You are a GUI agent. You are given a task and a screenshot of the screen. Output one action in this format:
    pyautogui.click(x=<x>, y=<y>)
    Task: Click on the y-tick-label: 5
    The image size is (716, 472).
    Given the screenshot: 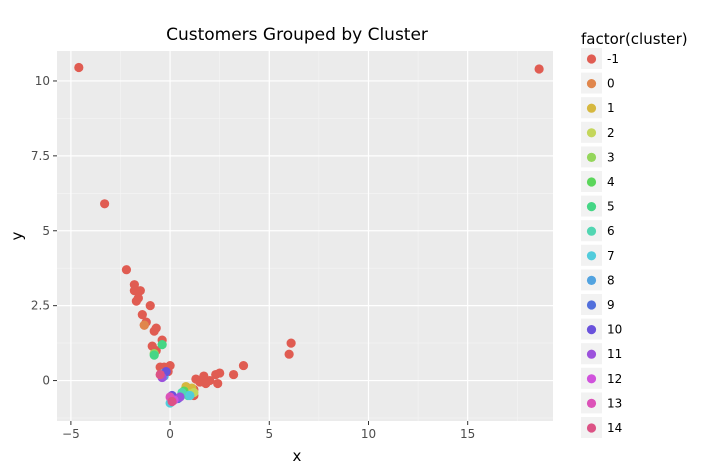 What is the action you would take?
    pyautogui.click(x=46, y=231)
    